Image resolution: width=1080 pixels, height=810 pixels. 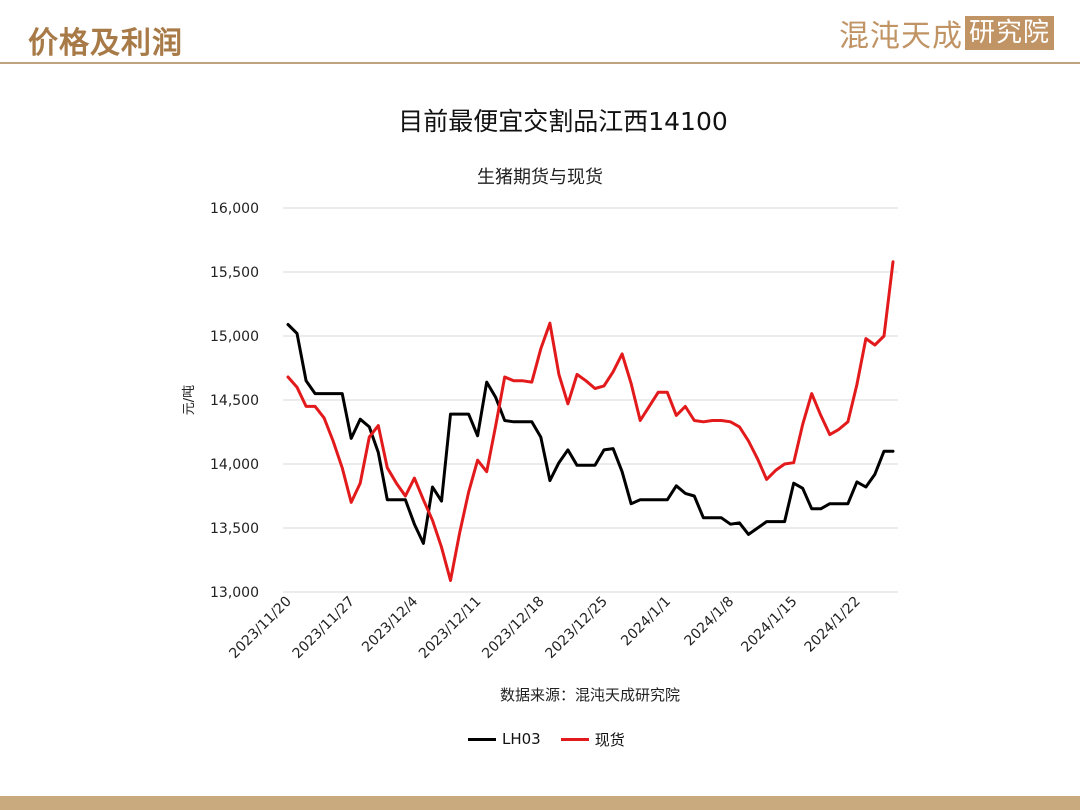 I want to click on page-header: 价格及利润 混沌天成 研究院, so click(x=540, y=31).